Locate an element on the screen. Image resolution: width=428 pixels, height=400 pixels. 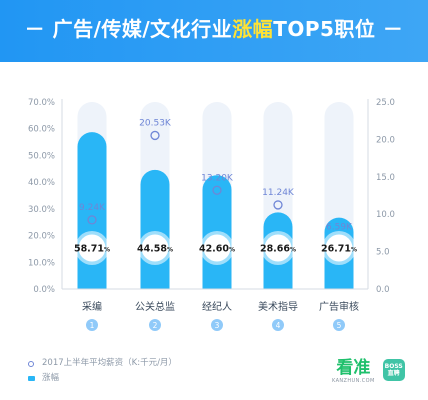
growth-value-number: 28.66 is located at coordinates (275, 249).